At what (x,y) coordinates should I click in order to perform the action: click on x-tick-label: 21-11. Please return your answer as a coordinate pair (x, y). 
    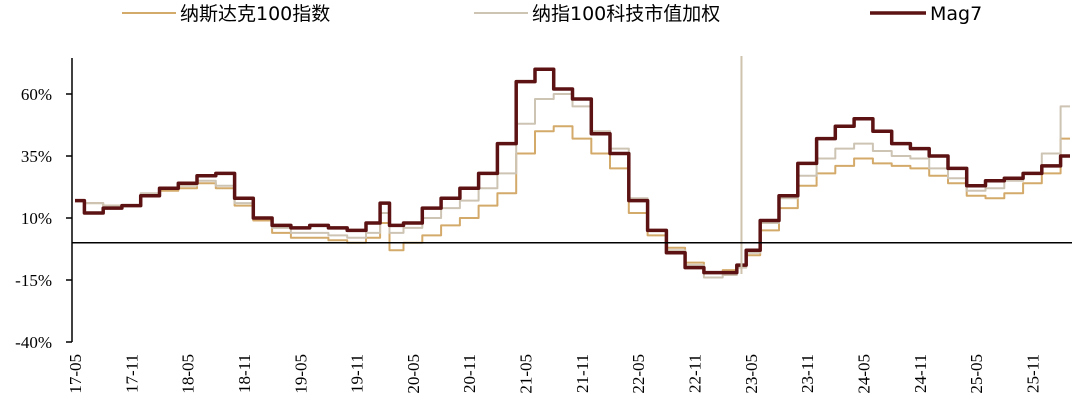
    Looking at the image, I should click on (582, 373).